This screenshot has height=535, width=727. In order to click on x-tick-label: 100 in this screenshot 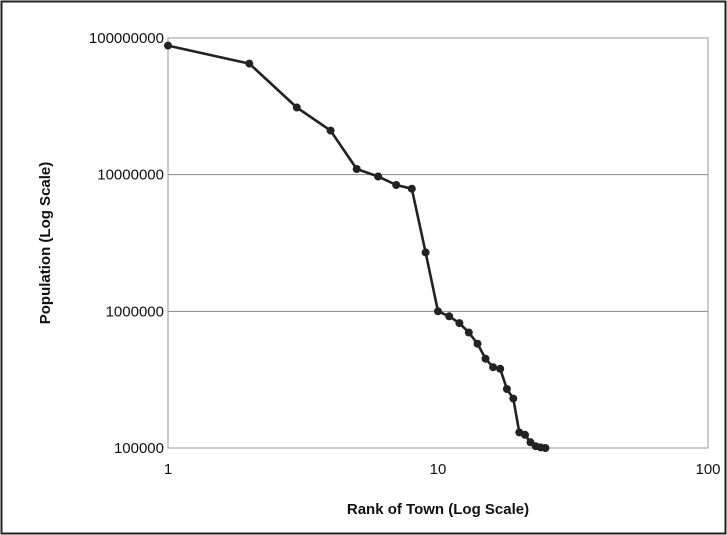, I will do `click(707, 469)`.